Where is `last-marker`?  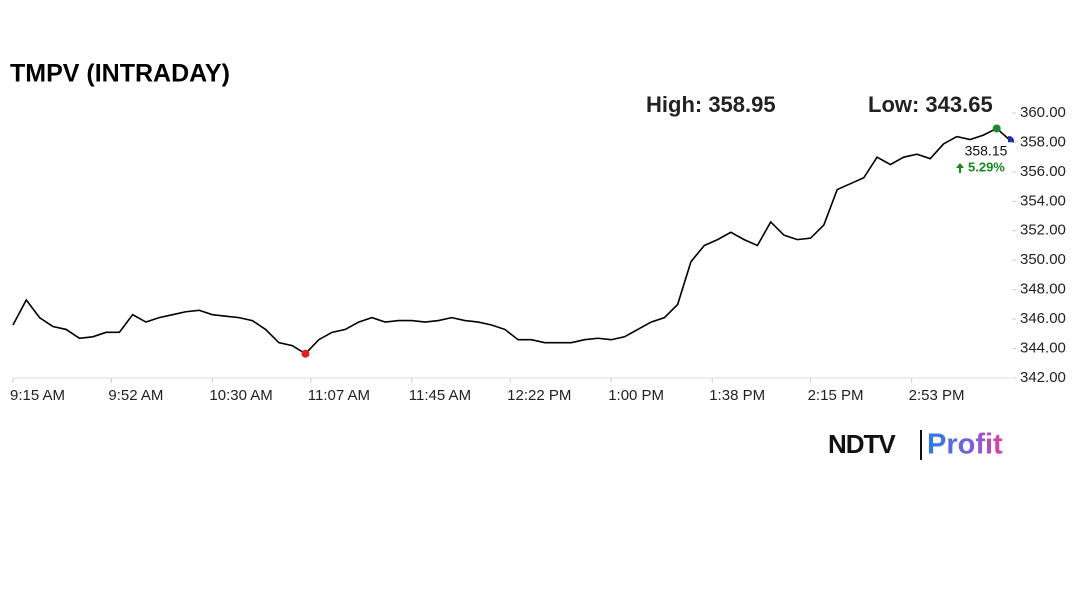 last-marker is located at coordinates (1011, 139).